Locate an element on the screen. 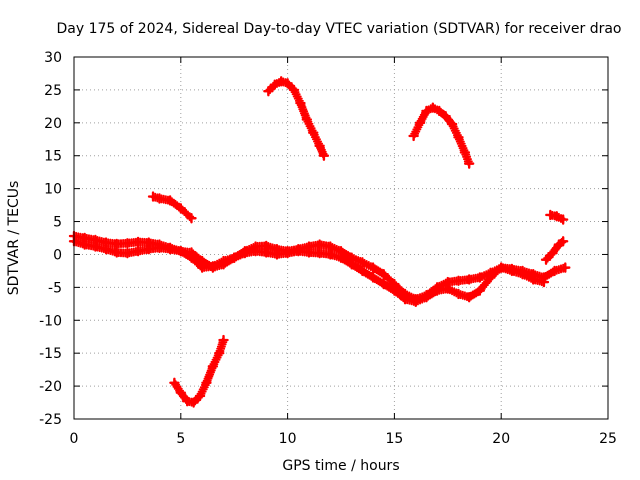  y-tick-label: -10 is located at coordinates (50, 321).